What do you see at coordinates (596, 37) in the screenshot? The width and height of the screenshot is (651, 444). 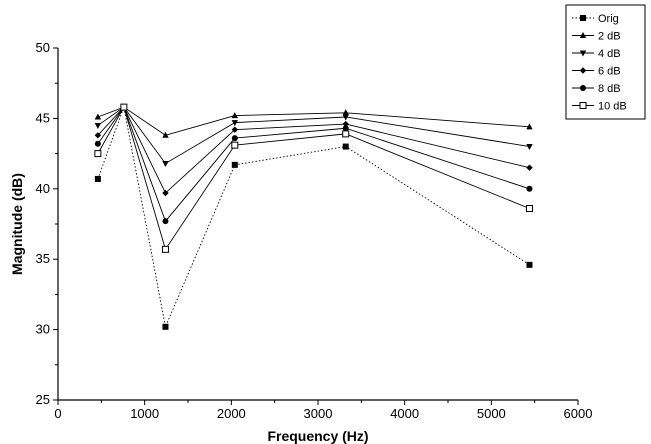 I see `legend-entry: 2 dB` at bounding box center [596, 37].